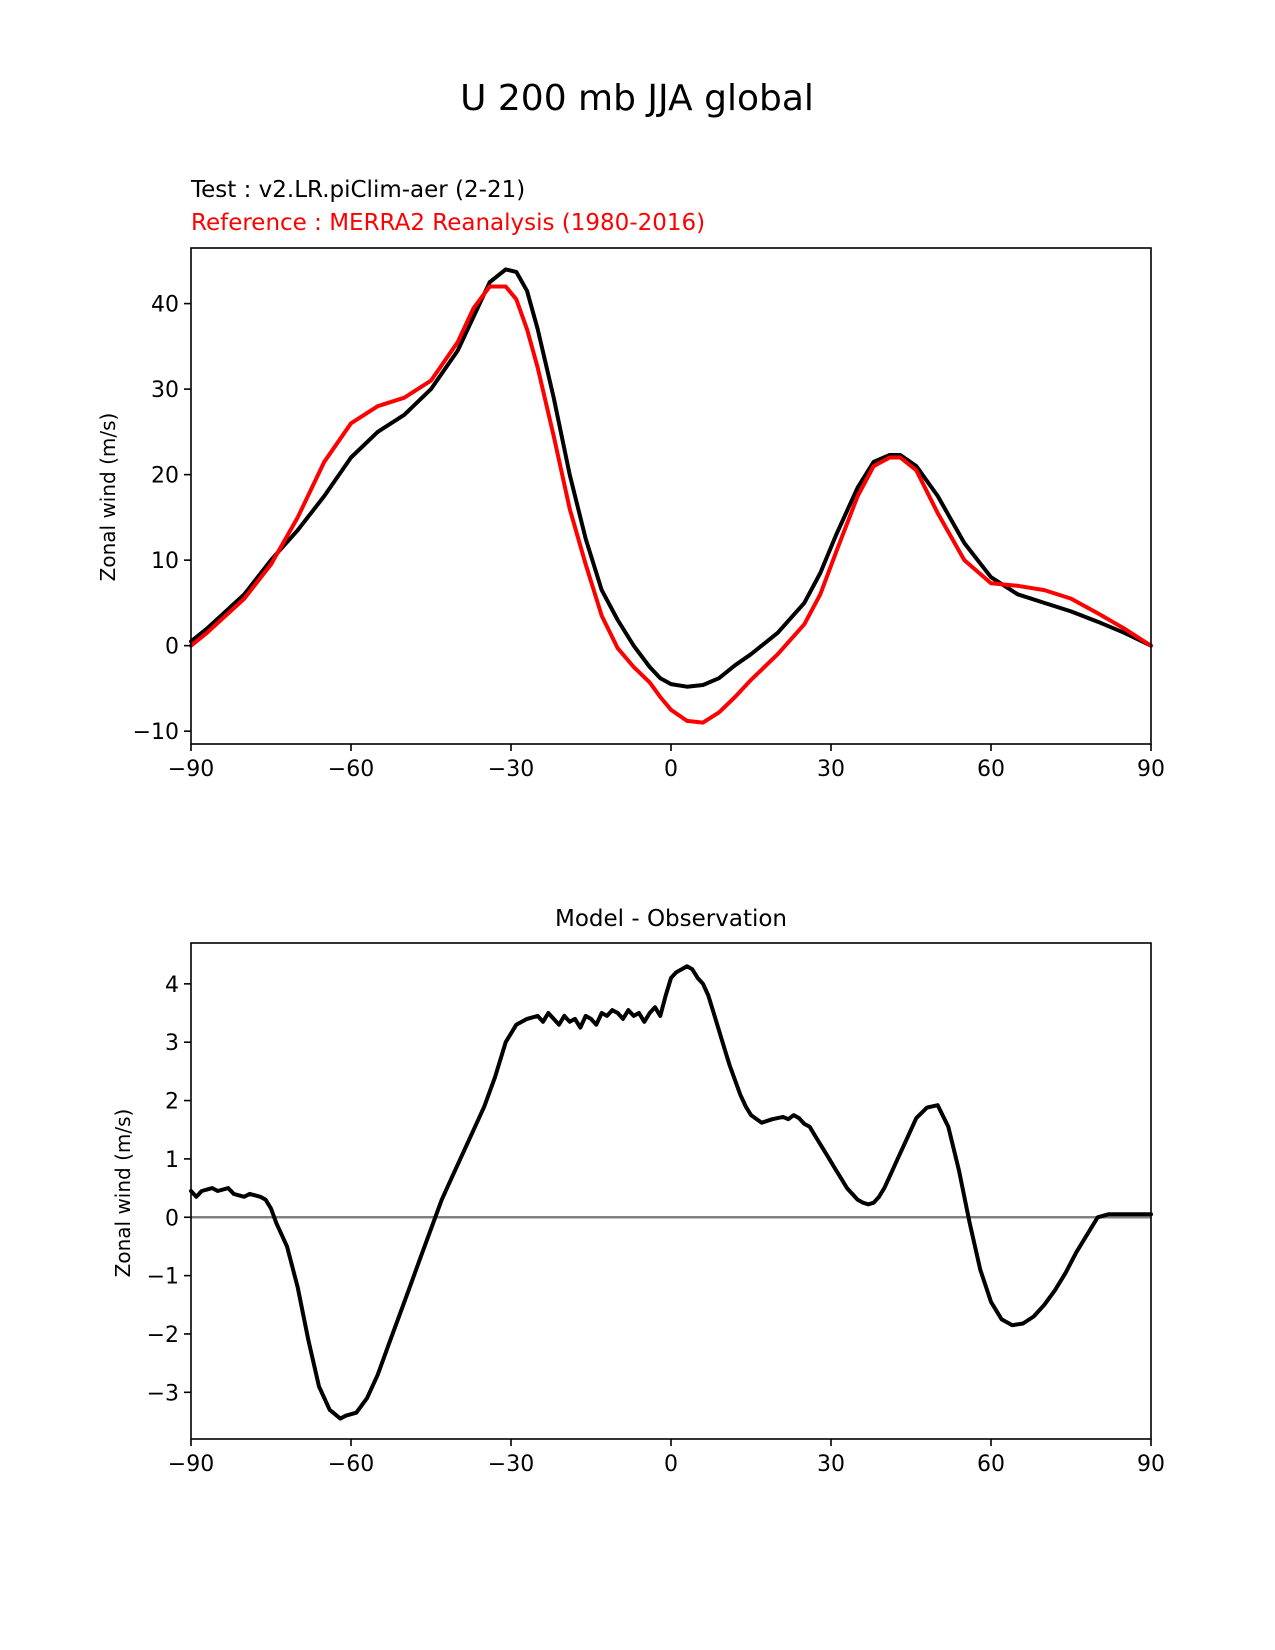 Image resolution: width=1275 pixels, height=1650 pixels. What do you see at coordinates (163, 1335) in the screenshot?
I see `y-tick-label: −2` at bounding box center [163, 1335].